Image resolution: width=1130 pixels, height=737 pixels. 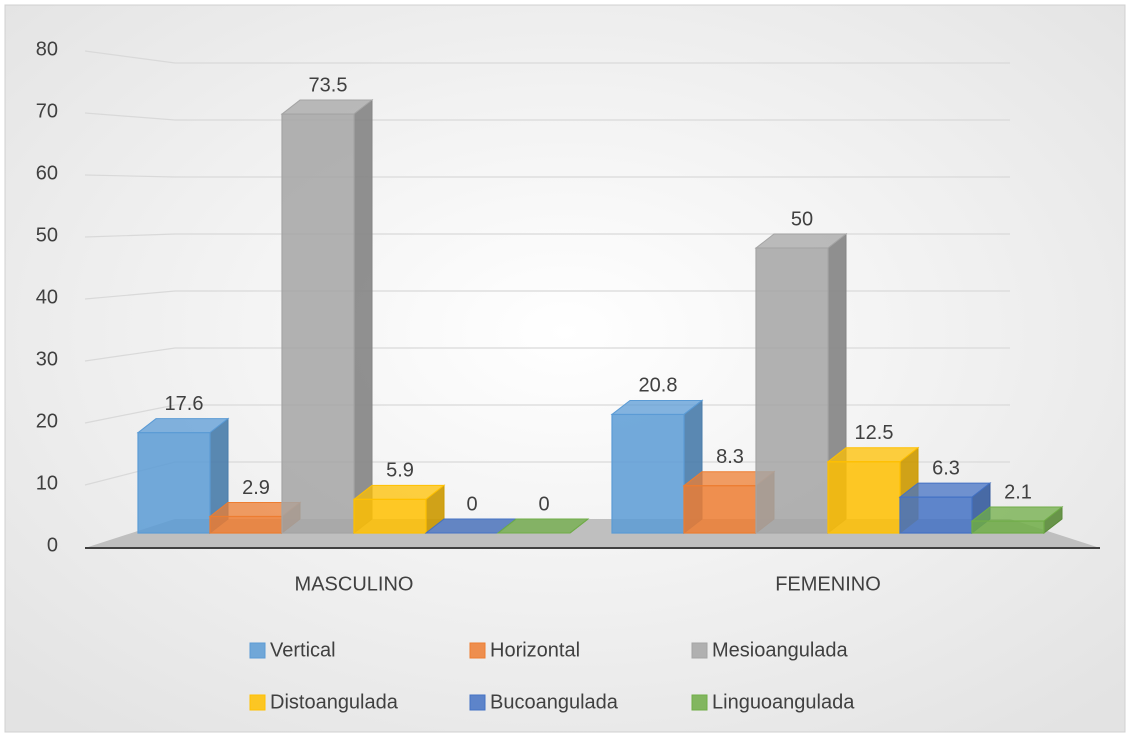 I want to click on legend-label: Horizontal, so click(x=535, y=650).